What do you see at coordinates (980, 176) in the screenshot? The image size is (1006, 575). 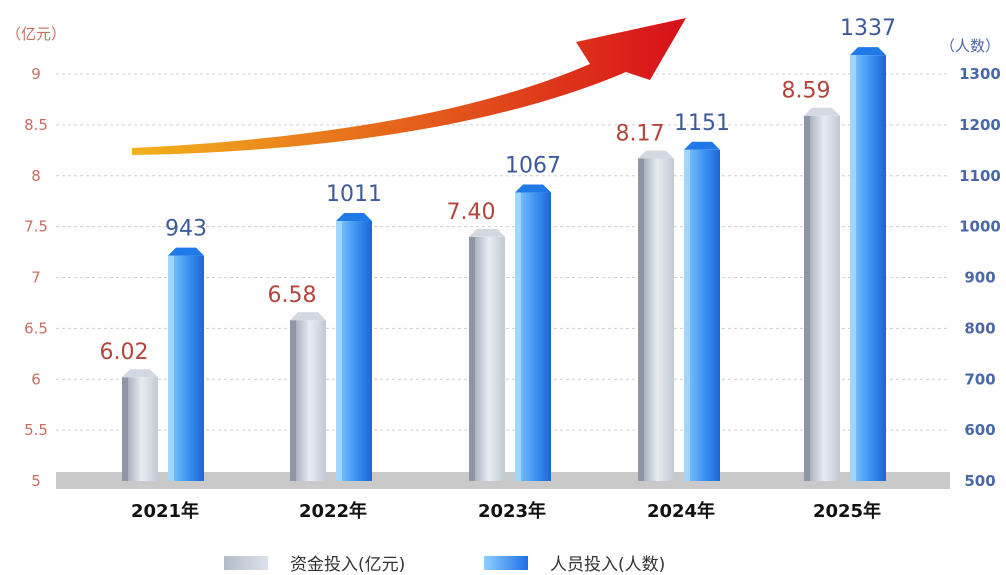 I see `right-tick-label: 1100` at bounding box center [980, 176].